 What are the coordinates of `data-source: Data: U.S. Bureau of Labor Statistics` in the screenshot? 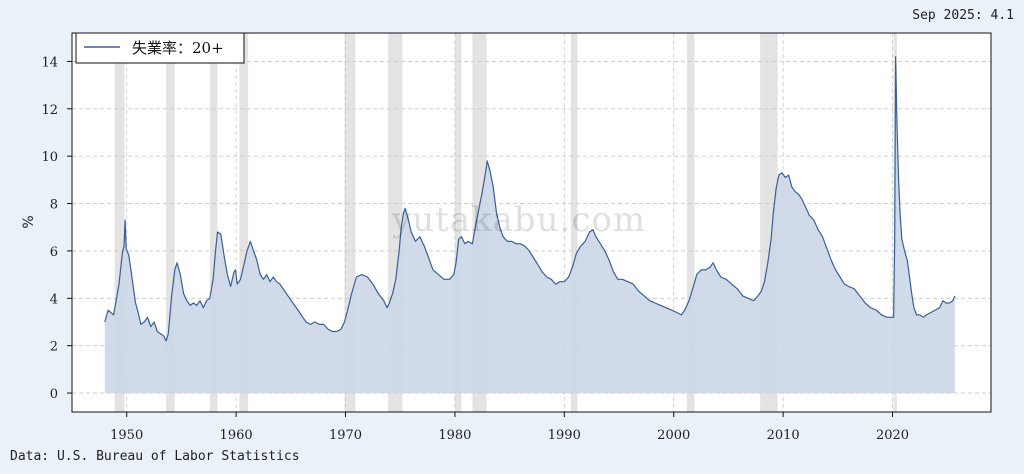 It's located at (155, 456).